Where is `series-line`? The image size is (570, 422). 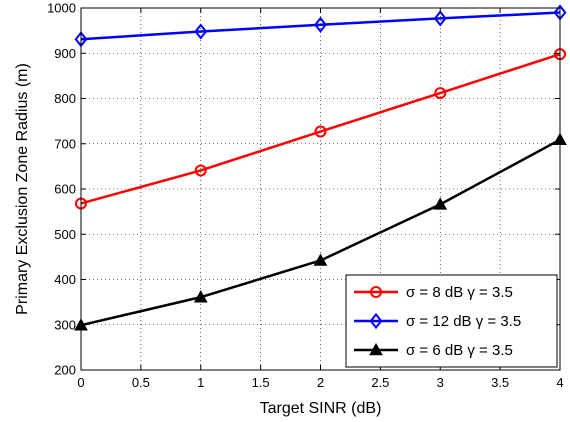 series-line is located at coordinates (320, 26).